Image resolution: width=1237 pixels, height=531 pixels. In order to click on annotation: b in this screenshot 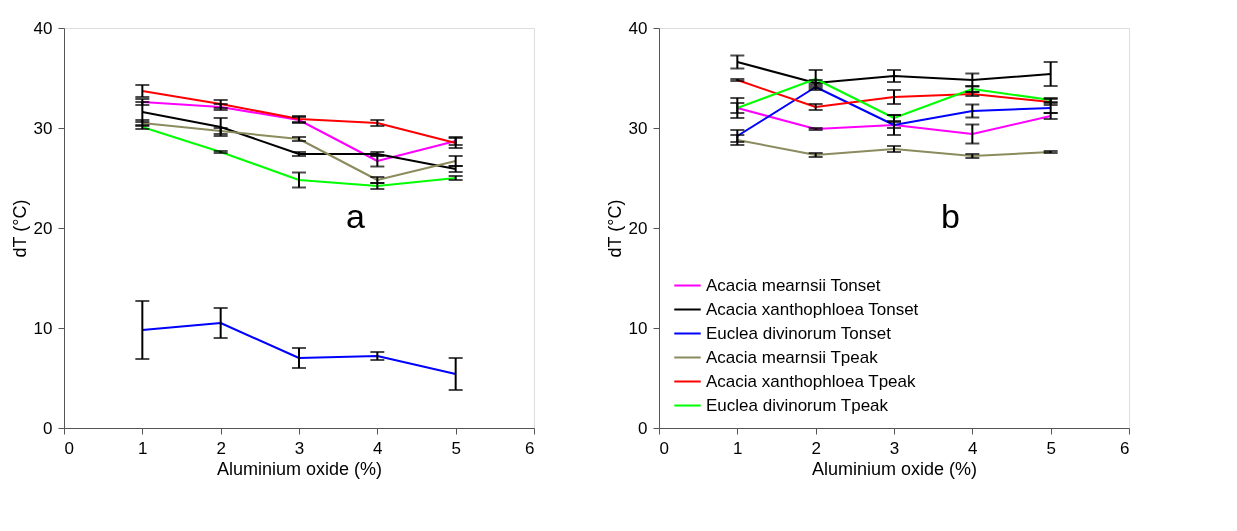, I will do `click(950, 216)`.